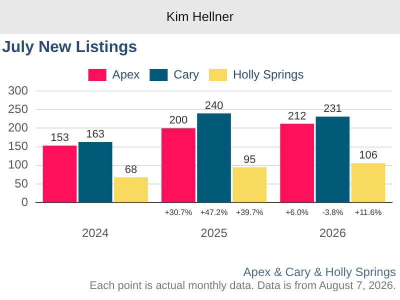  What do you see at coordinates (297, 212) in the screenshot?
I see `text: +6.0%` at bounding box center [297, 212].